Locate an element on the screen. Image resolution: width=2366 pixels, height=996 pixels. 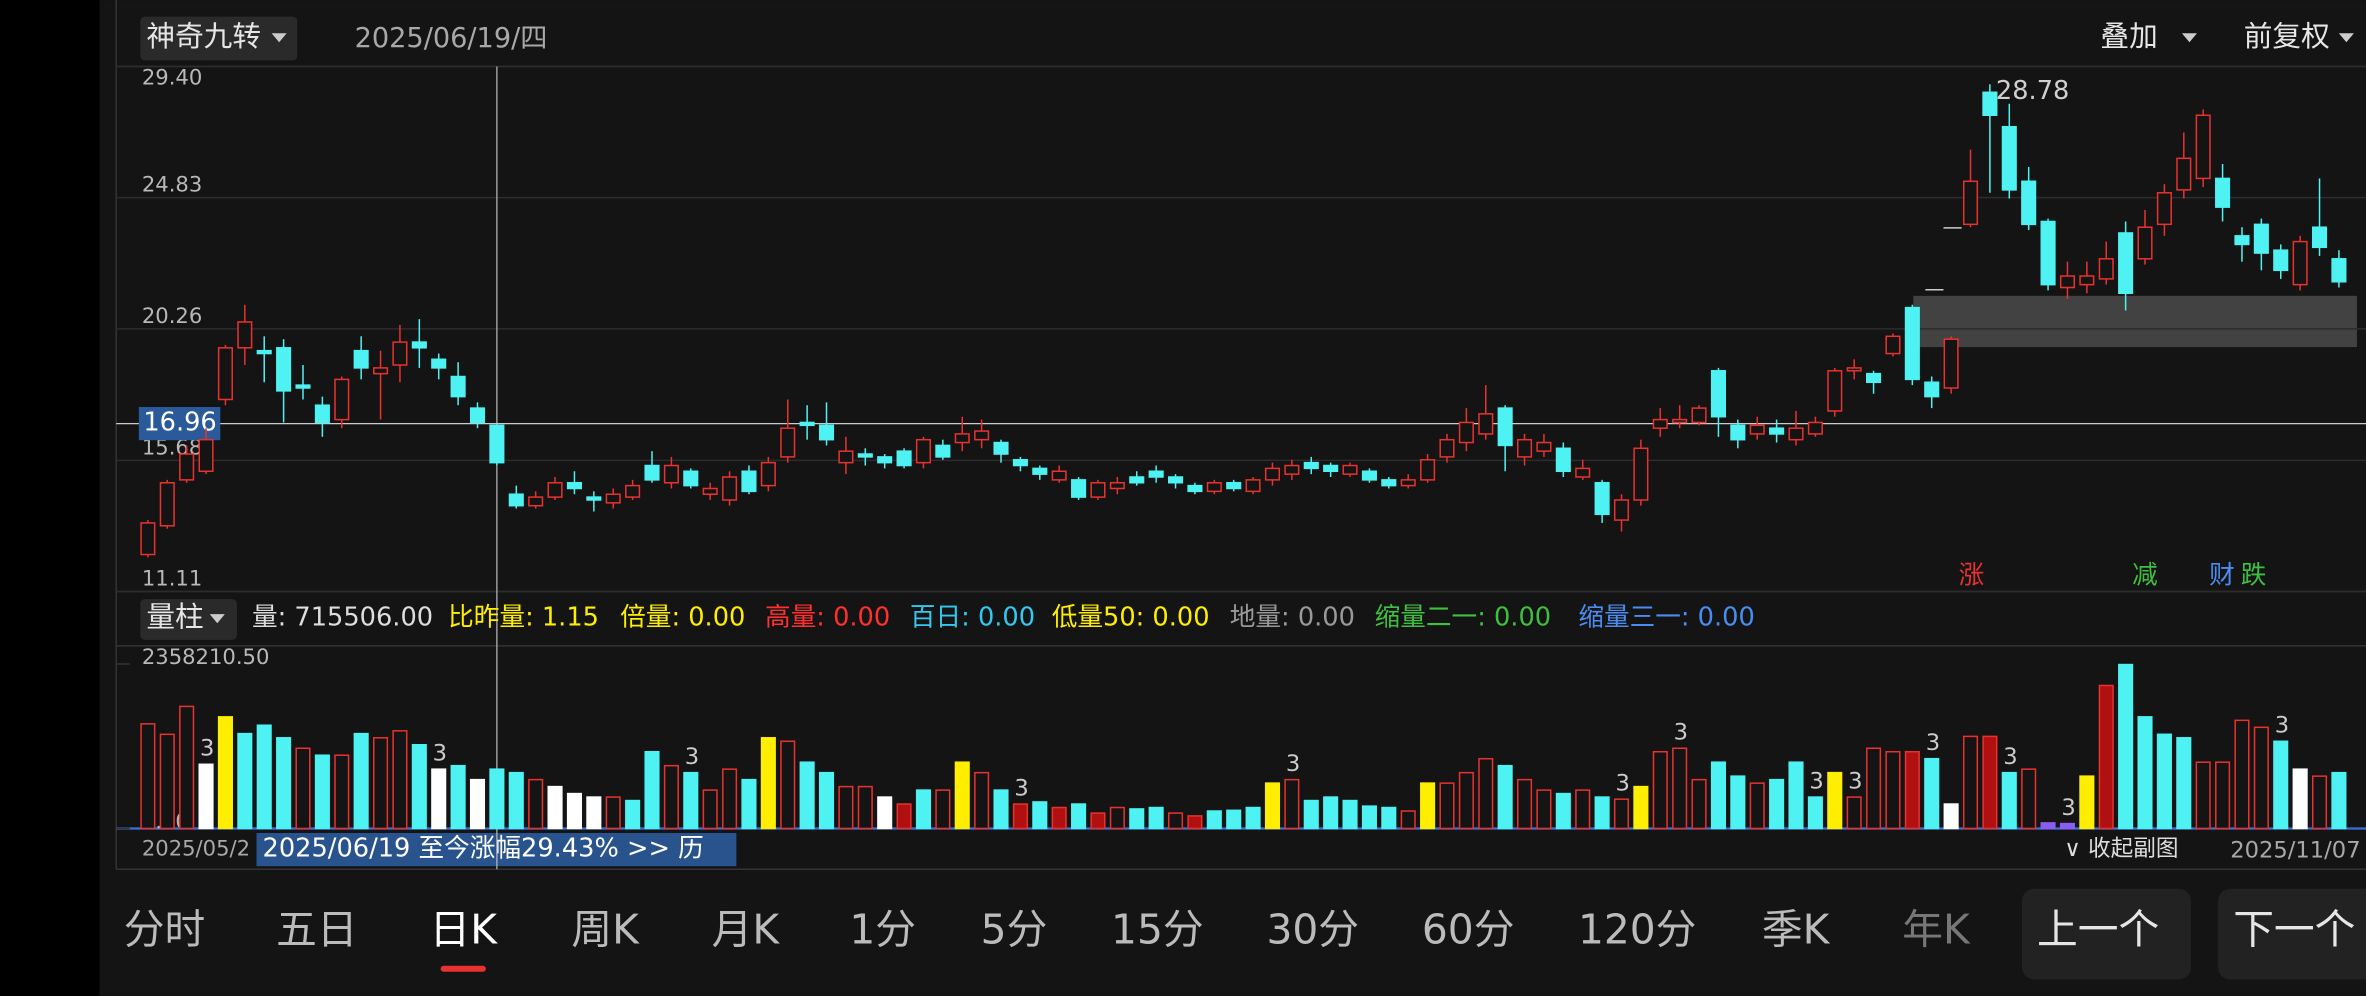
period-tab: 季K is located at coordinates (1796, 930).